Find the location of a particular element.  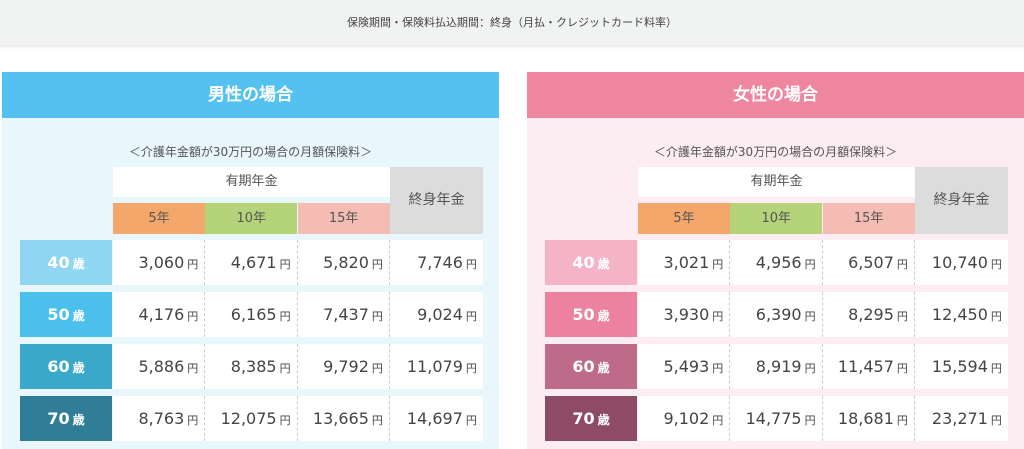

age-label: 40 歳 is located at coordinates (66, 262).